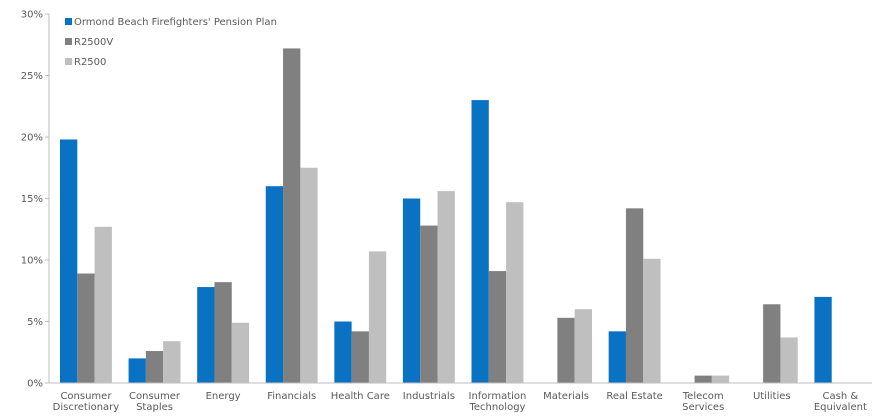 This screenshot has width=878, height=416. Describe the element at coordinates (772, 396) in the screenshot. I see `x-tick-label: Utilities` at that location.